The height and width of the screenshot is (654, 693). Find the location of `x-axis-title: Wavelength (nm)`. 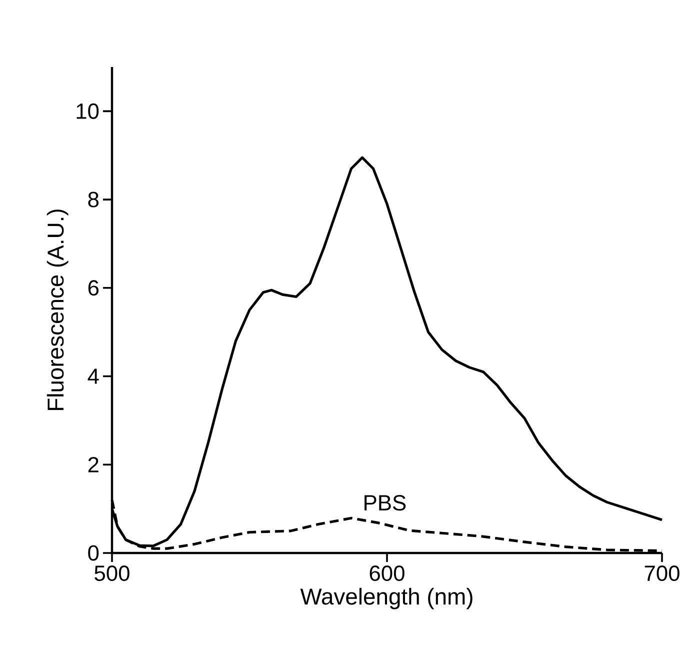

x-axis-title: Wavelength (nm) is located at coordinates (386, 599).